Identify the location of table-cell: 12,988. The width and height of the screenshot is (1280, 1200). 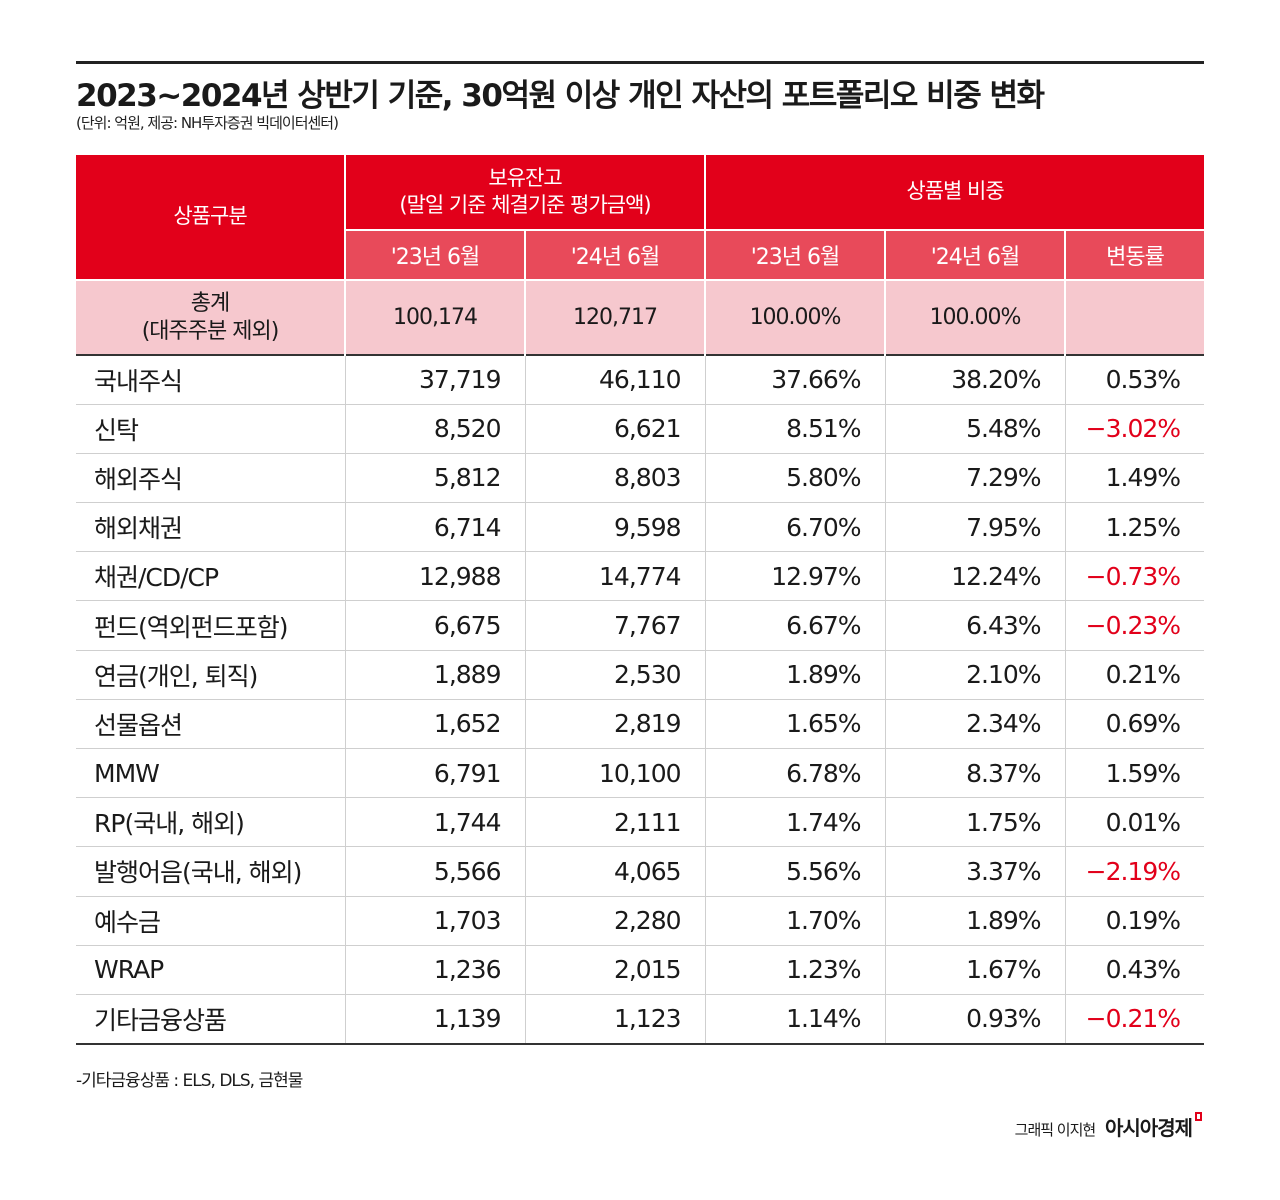
(435, 576).